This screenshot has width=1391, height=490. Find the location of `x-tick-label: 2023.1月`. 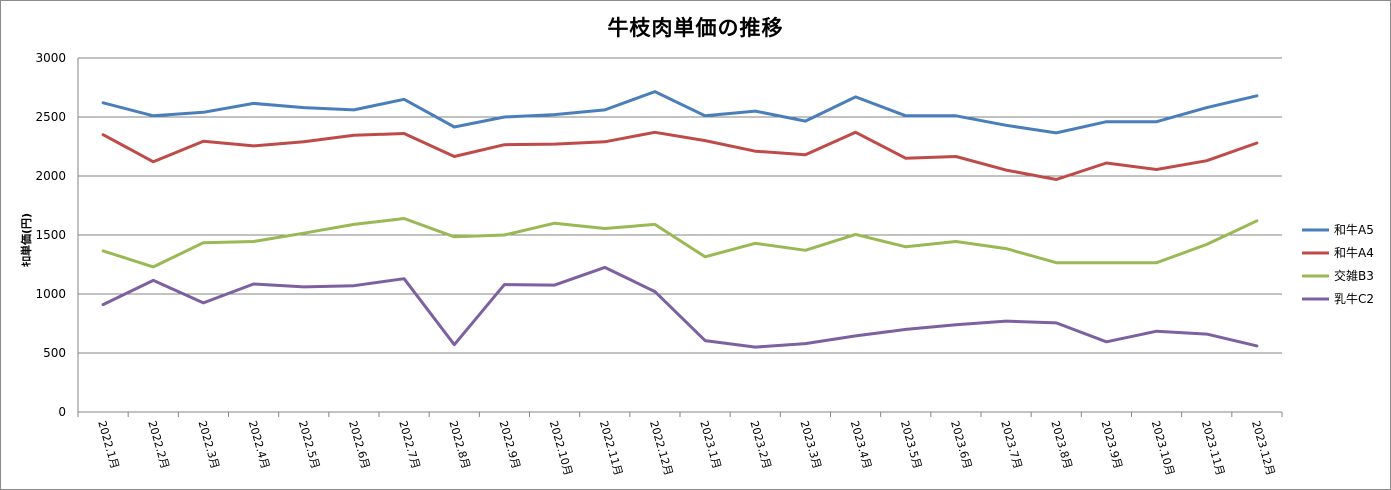

x-tick-label: 2023.1月 is located at coordinates (710, 444).